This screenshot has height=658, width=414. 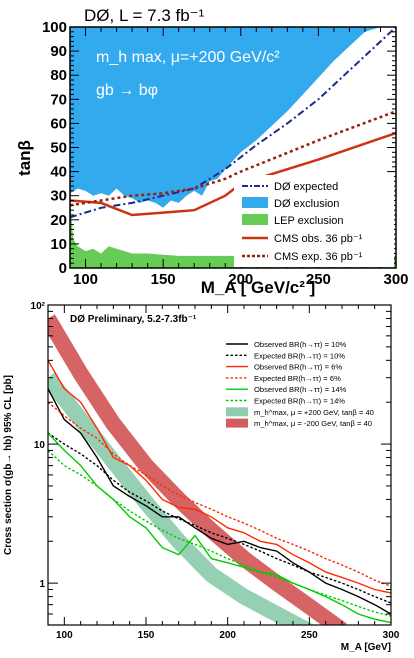 I want to click on cms-expected-line, so click(x=233, y=158).